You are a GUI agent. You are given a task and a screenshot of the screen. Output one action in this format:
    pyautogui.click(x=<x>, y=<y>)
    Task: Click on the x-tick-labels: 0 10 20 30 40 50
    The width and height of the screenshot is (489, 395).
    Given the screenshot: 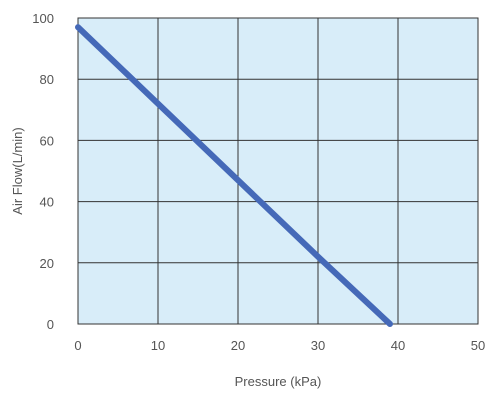 What is the action you would take?
    pyautogui.click(x=279, y=345)
    